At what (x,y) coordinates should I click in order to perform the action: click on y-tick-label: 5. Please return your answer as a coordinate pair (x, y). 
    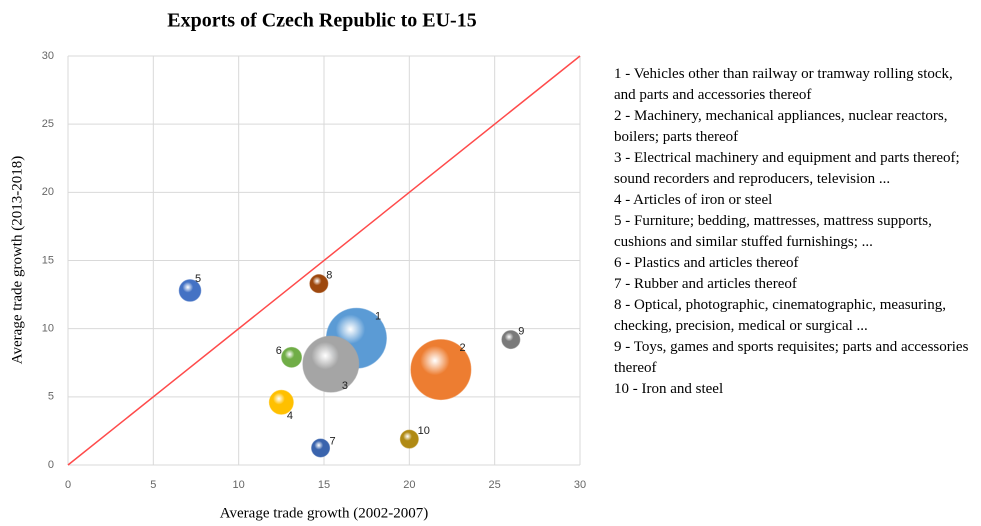
    Looking at the image, I should click on (51, 397).